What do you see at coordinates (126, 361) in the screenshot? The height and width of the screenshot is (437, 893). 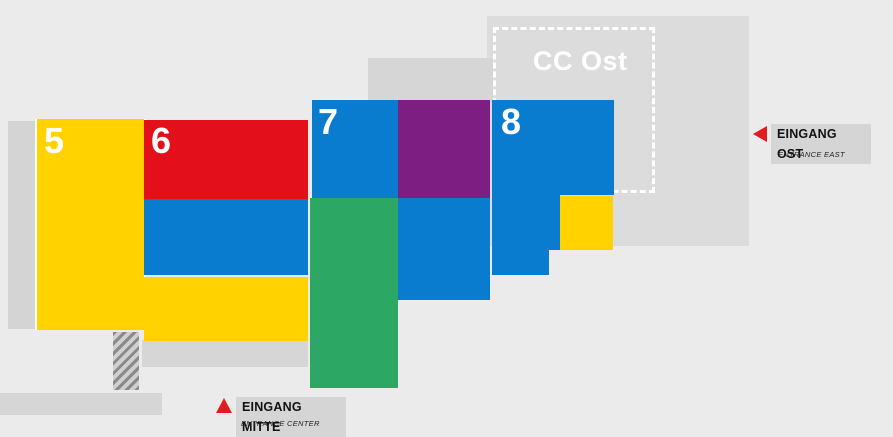 I see `hatched-passage` at bounding box center [126, 361].